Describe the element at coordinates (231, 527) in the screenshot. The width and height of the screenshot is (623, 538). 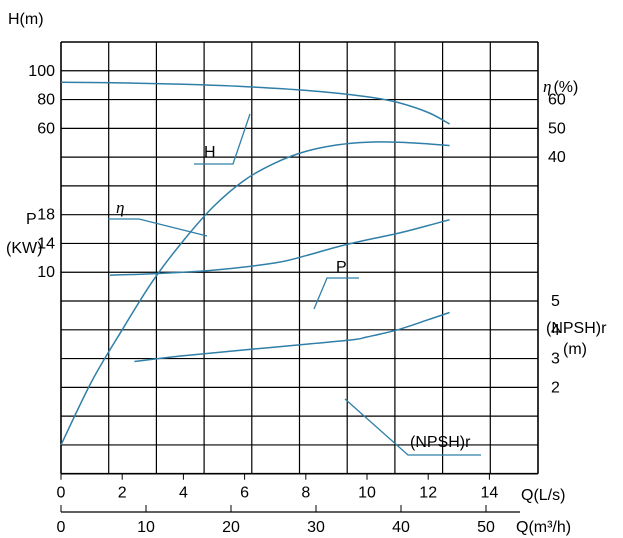
I see `x-tick-label-m3h: 20` at that location.